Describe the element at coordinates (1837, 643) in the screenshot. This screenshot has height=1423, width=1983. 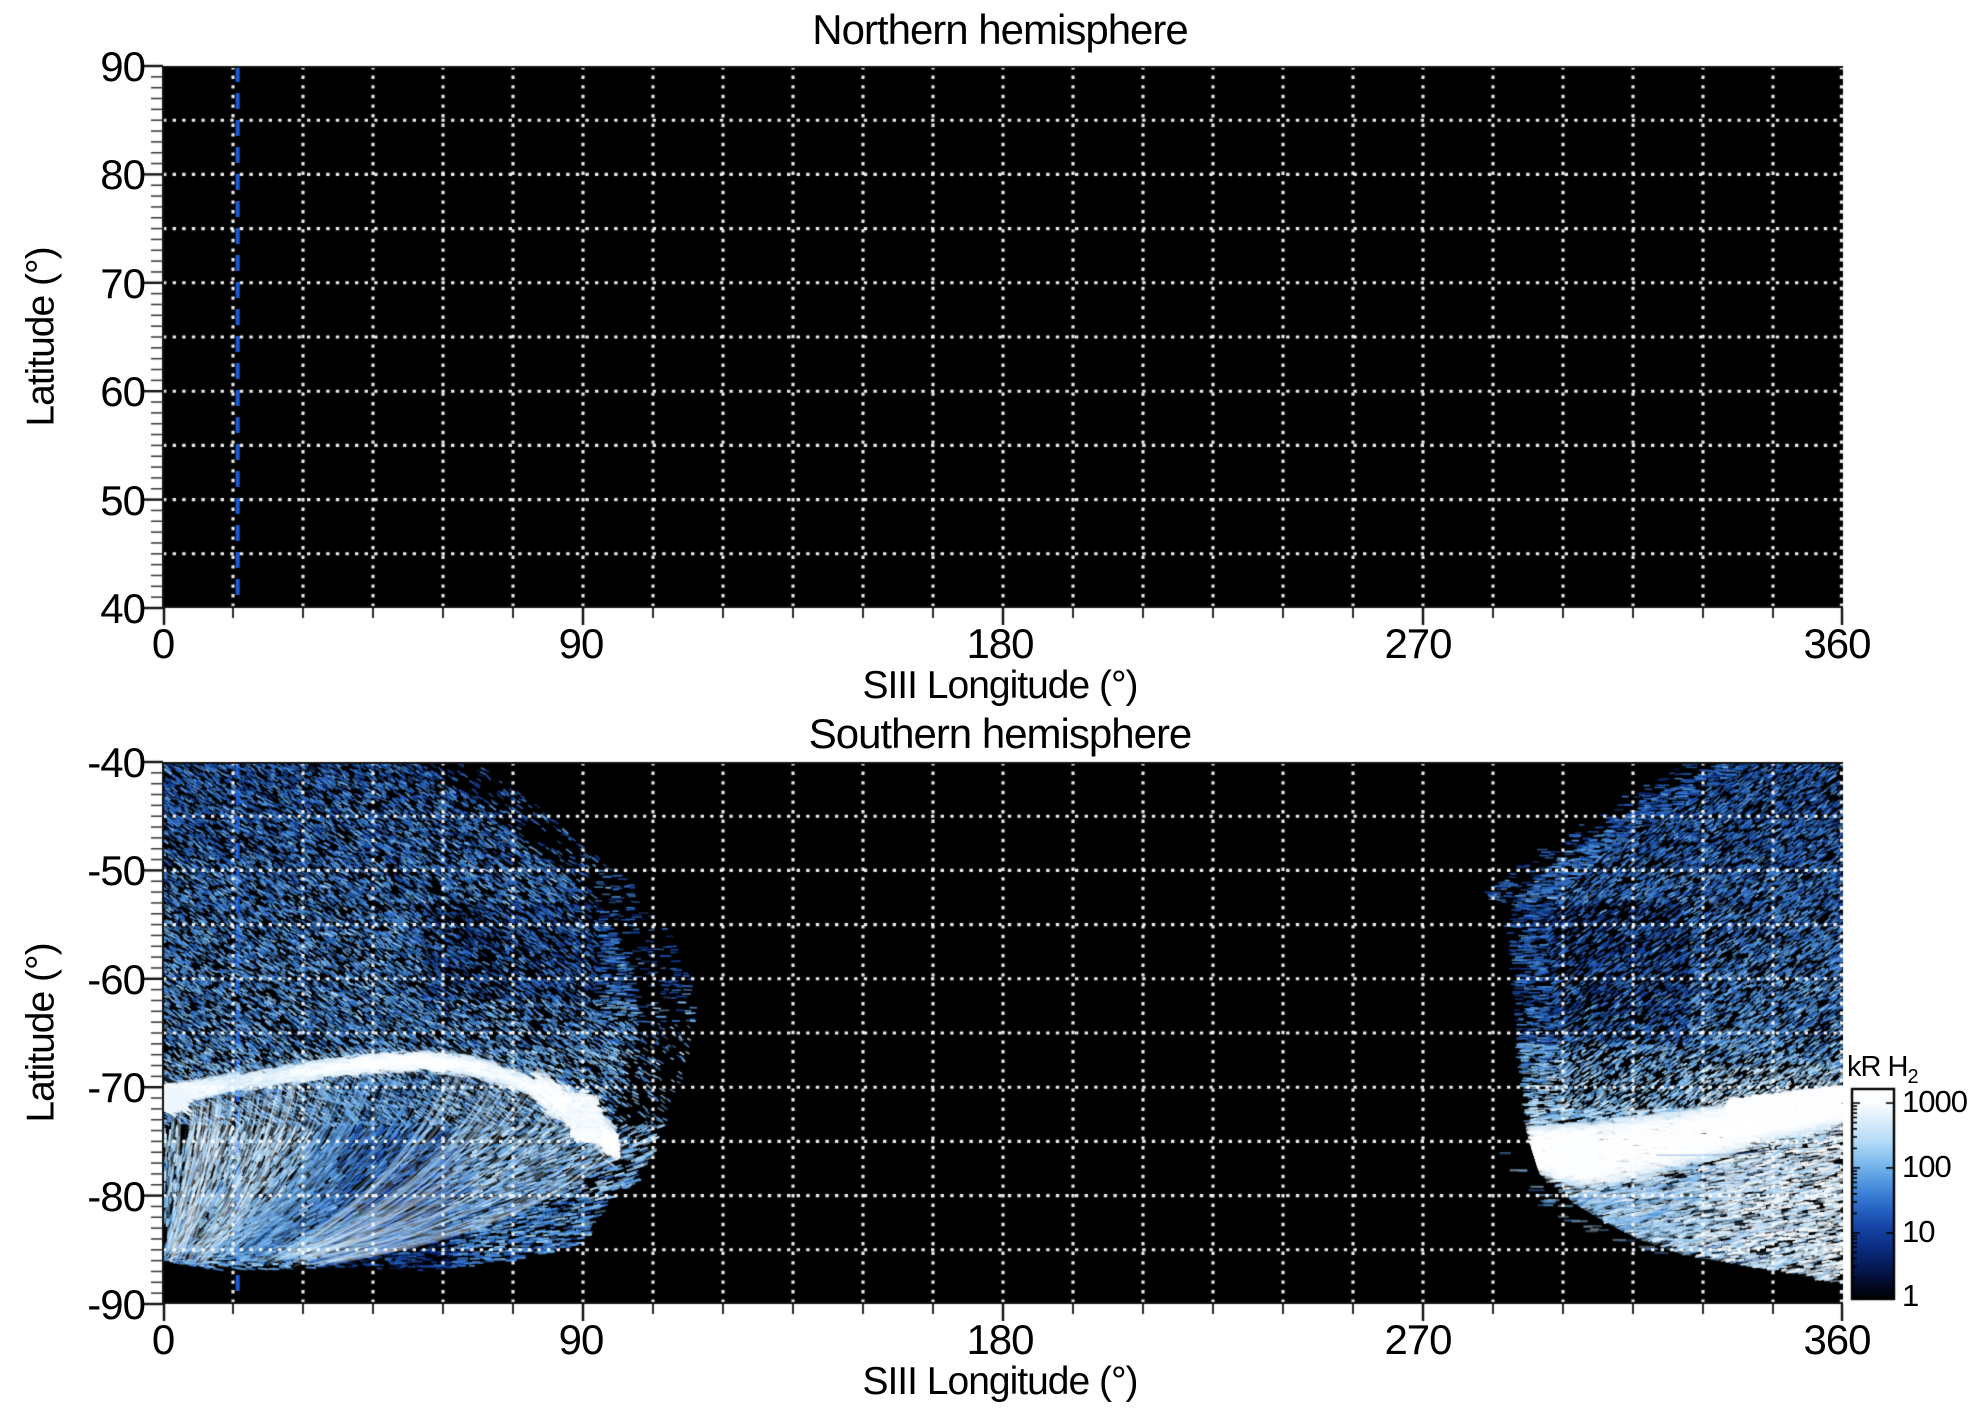
I see `north-xtick-360: 360` at that location.